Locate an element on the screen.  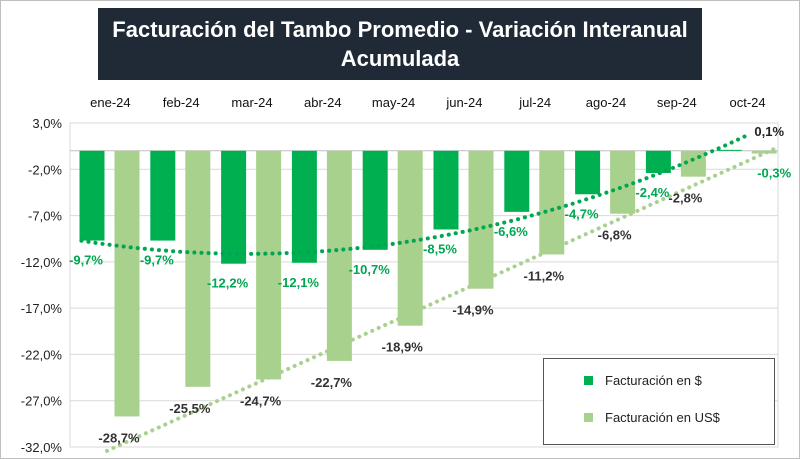
y-tick-label: -2,0% is located at coordinates (45, 169).